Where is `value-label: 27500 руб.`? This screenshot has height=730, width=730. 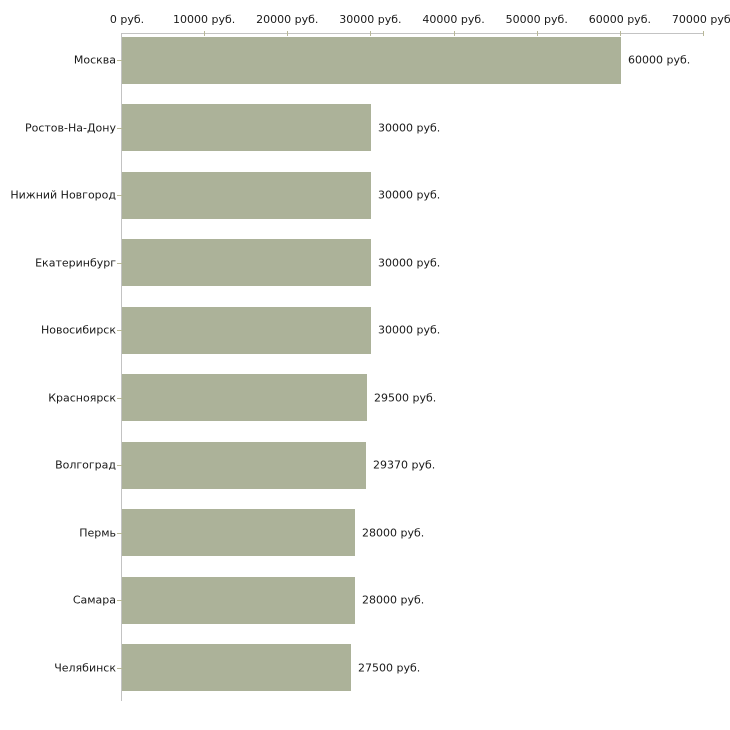
value-label: 27500 руб. is located at coordinates (389, 667).